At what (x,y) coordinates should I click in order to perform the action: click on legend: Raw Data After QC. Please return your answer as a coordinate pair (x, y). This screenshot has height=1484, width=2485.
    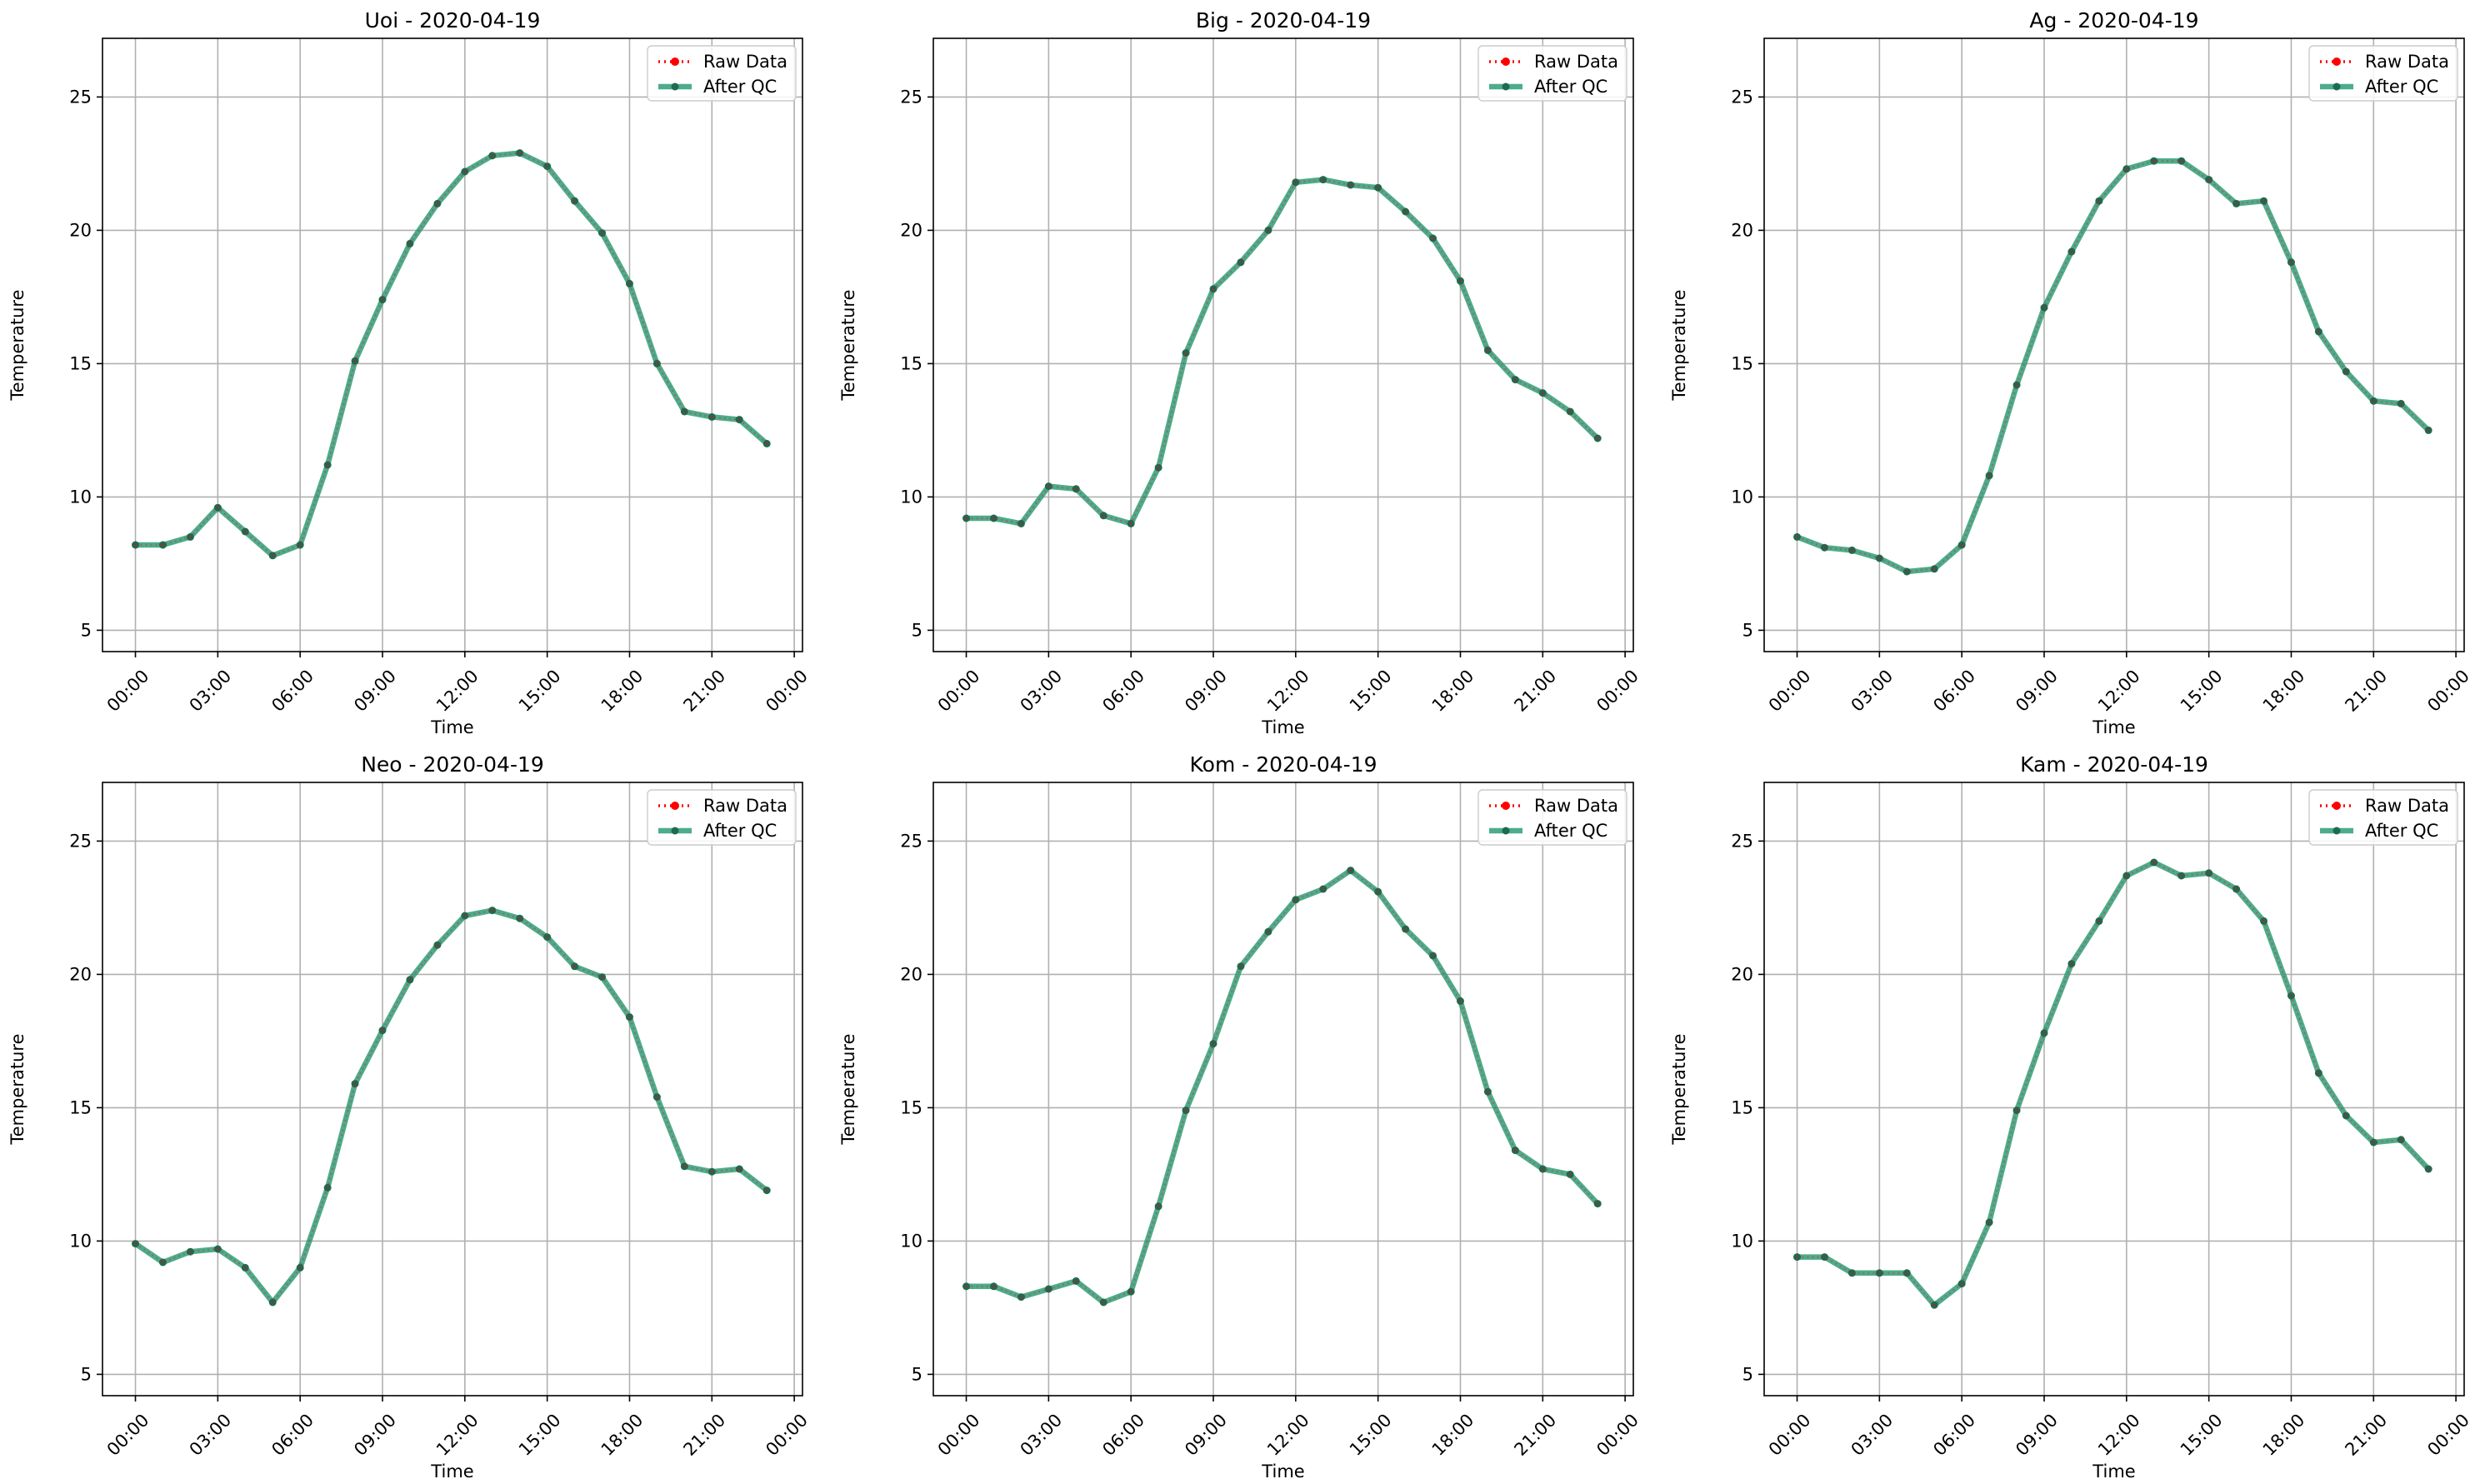
    Looking at the image, I should click on (2383, 73).